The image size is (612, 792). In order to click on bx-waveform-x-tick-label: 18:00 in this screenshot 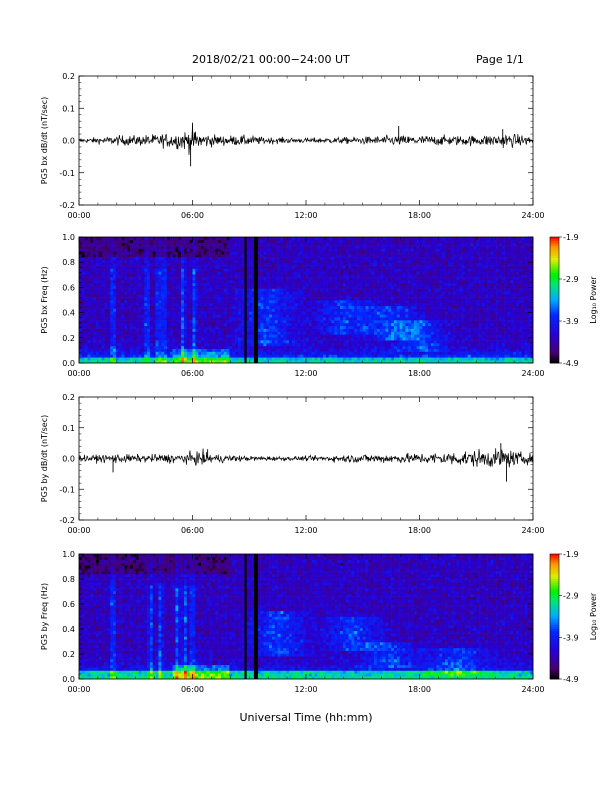, I will do `click(419, 215)`.